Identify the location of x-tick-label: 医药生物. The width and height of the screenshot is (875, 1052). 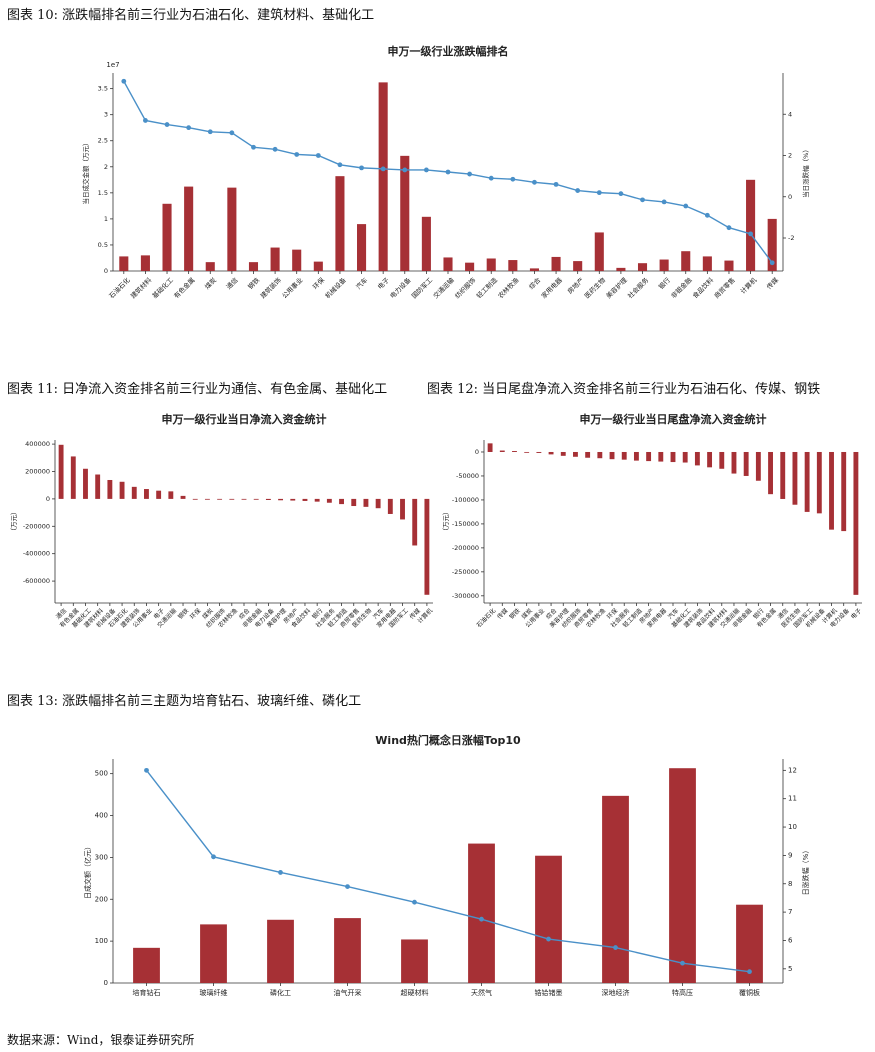
(594, 287).